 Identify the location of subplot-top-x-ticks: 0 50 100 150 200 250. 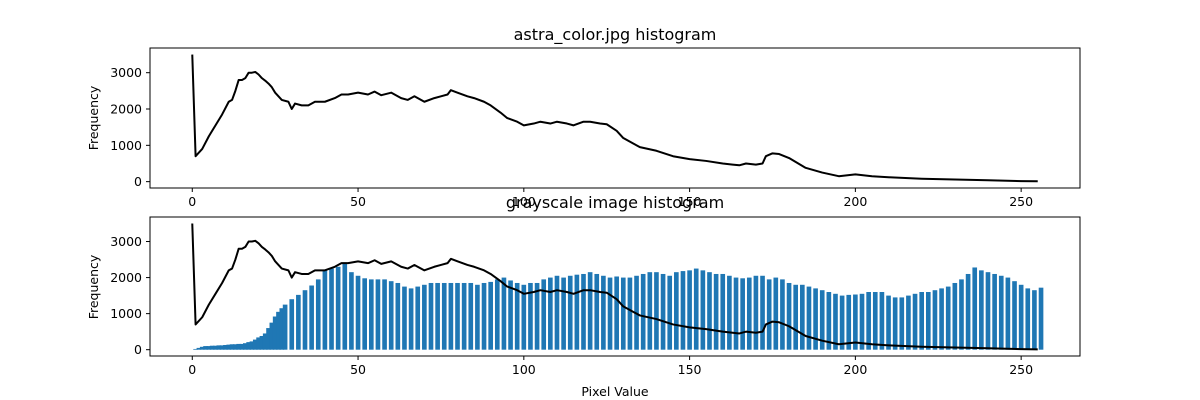
(610, 198).